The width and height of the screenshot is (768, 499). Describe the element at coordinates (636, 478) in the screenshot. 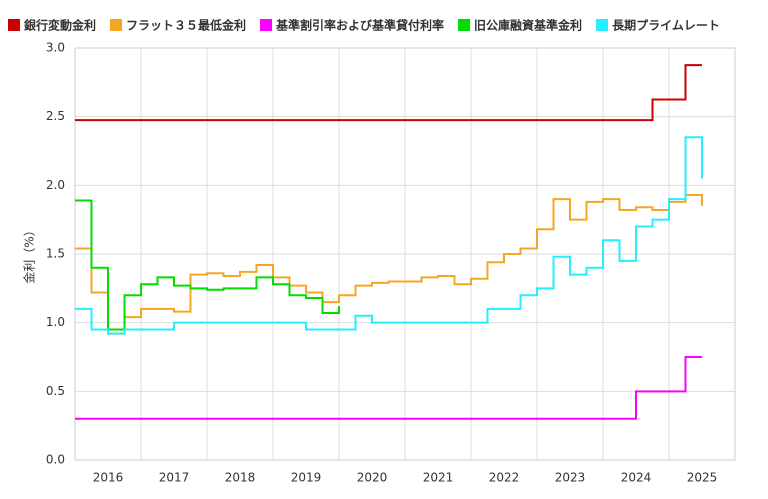

I see `x-tick-label: 2024` at that location.